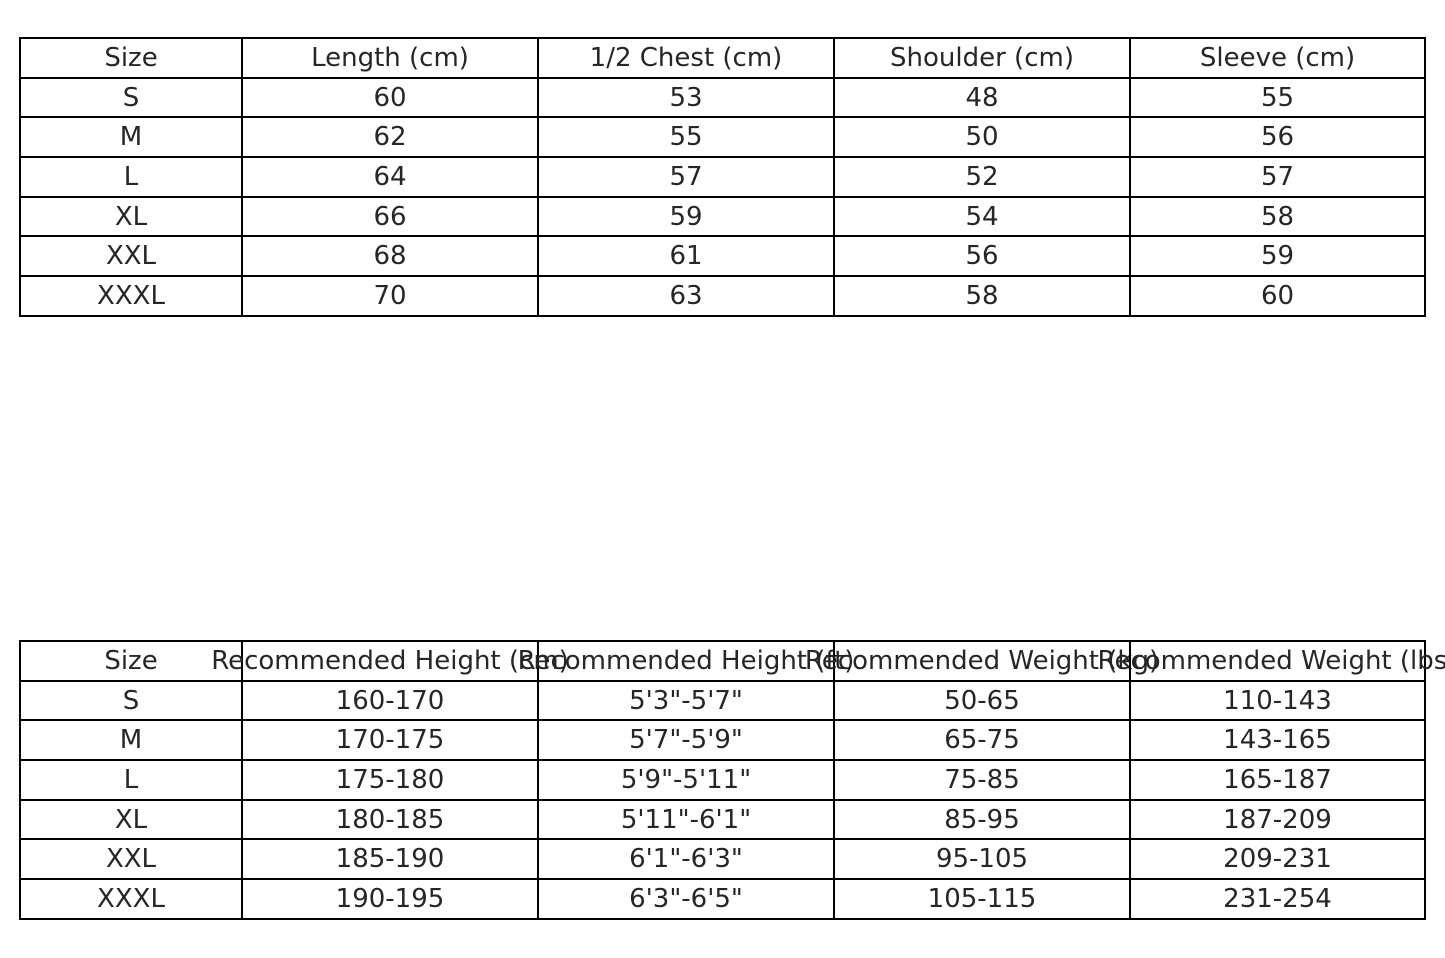 The image size is (1445, 958). I want to click on cell-text: 62, so click(390, 137).